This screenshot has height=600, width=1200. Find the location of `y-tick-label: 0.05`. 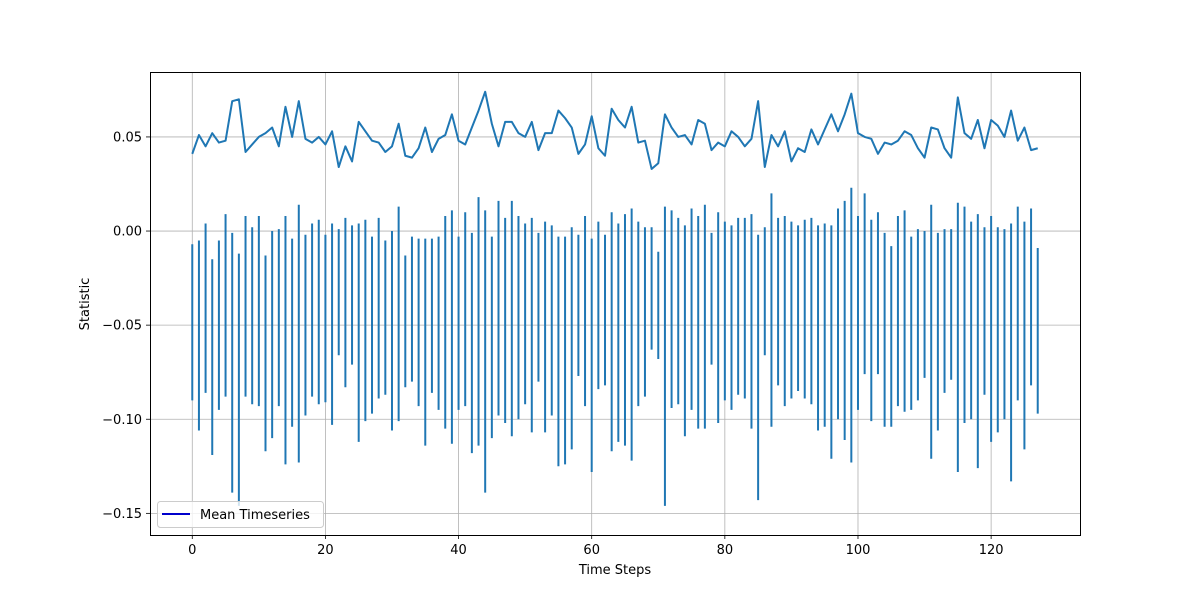

y-tick-label: 0.05 is located at coordinates (127, 137).